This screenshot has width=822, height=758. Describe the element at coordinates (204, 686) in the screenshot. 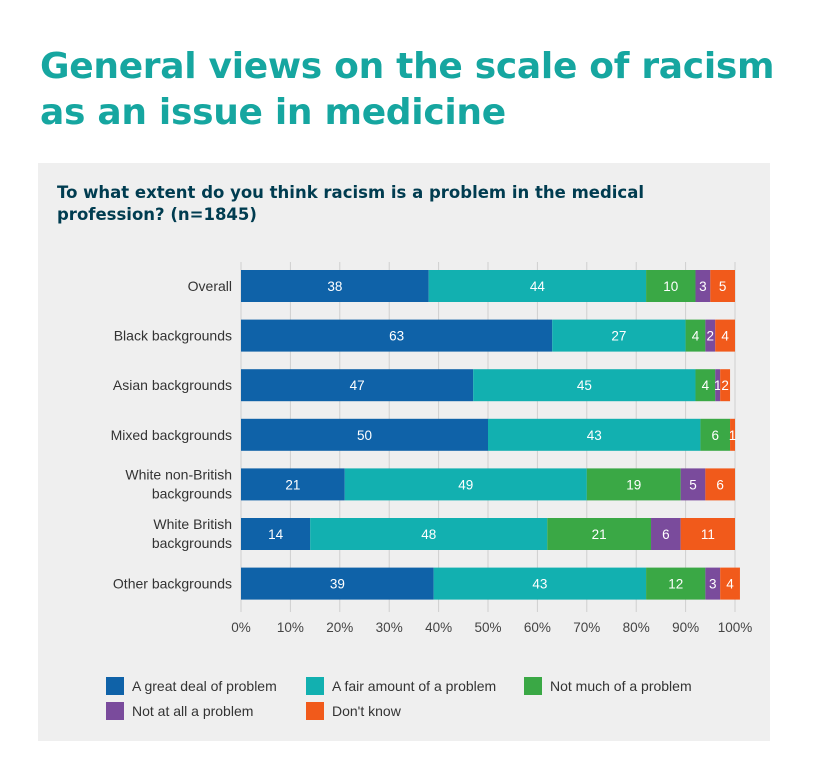

I see `legend-label: A great deal of problem` at that location.